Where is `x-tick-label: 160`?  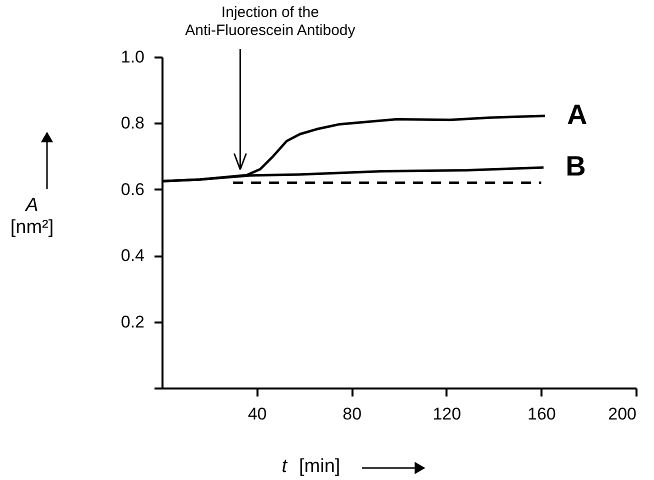
x-tick-label: 160 is located at coordinates (542, 414).